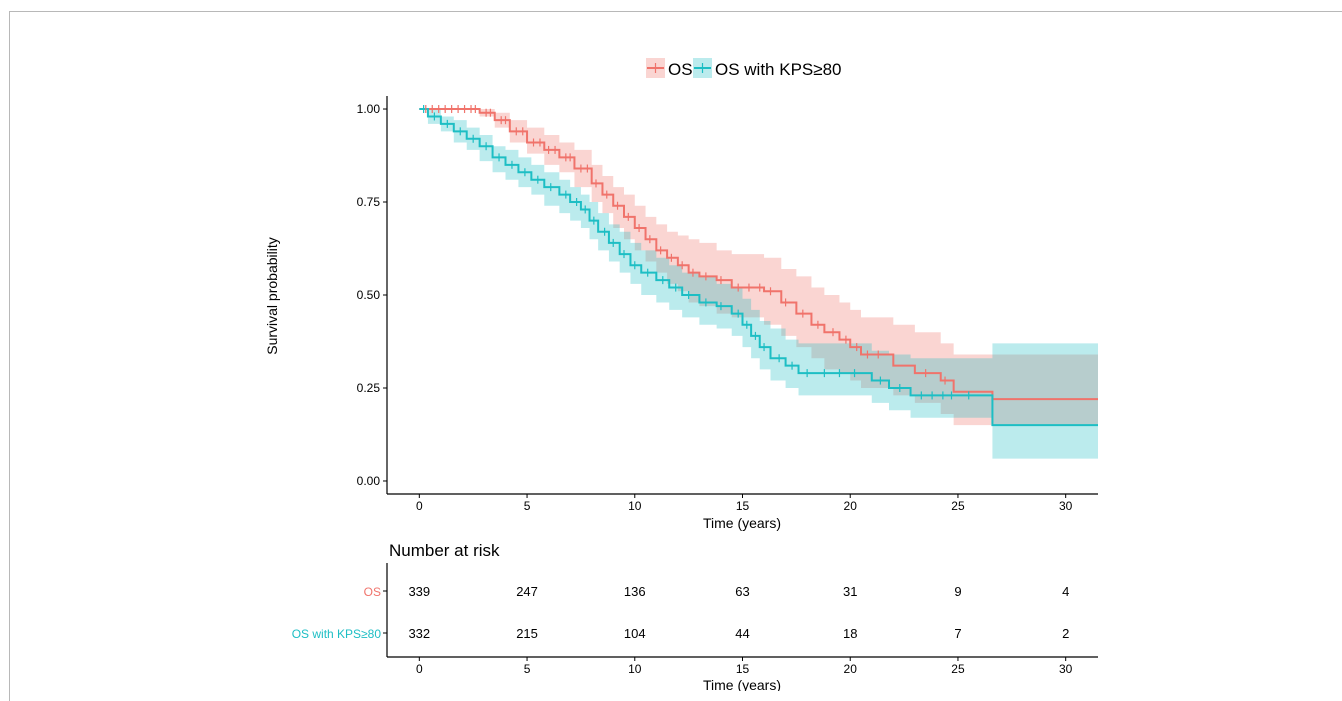 The image size is (1342, 701). Describe the element at coordinates (1065, 633) in the screenshot. I see `risk-count: 2` at that location.